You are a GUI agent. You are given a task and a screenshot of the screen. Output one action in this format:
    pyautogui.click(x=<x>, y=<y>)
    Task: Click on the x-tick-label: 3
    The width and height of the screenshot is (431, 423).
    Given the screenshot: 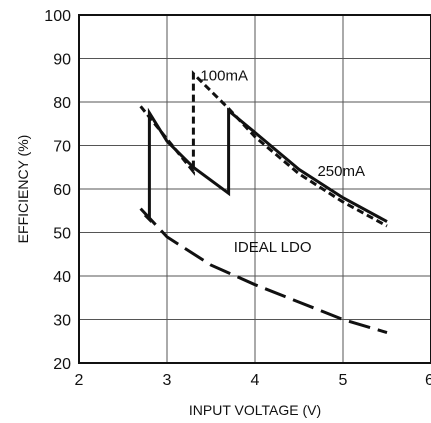 What is the action you would take?
    pyautogui.click(x=167, y=380)
    